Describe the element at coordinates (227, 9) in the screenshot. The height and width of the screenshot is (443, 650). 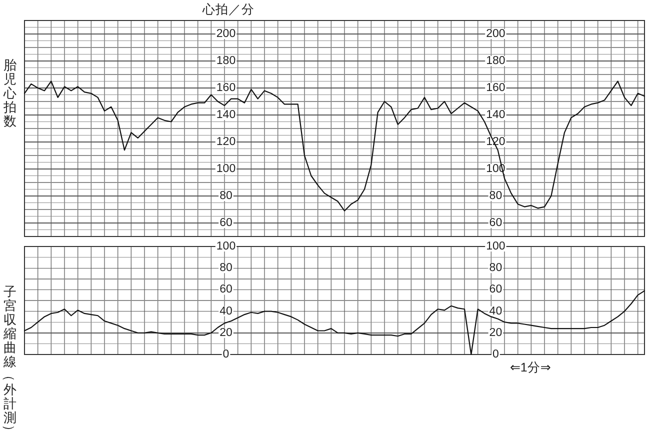
I see `text: 心拍／分` at that location.